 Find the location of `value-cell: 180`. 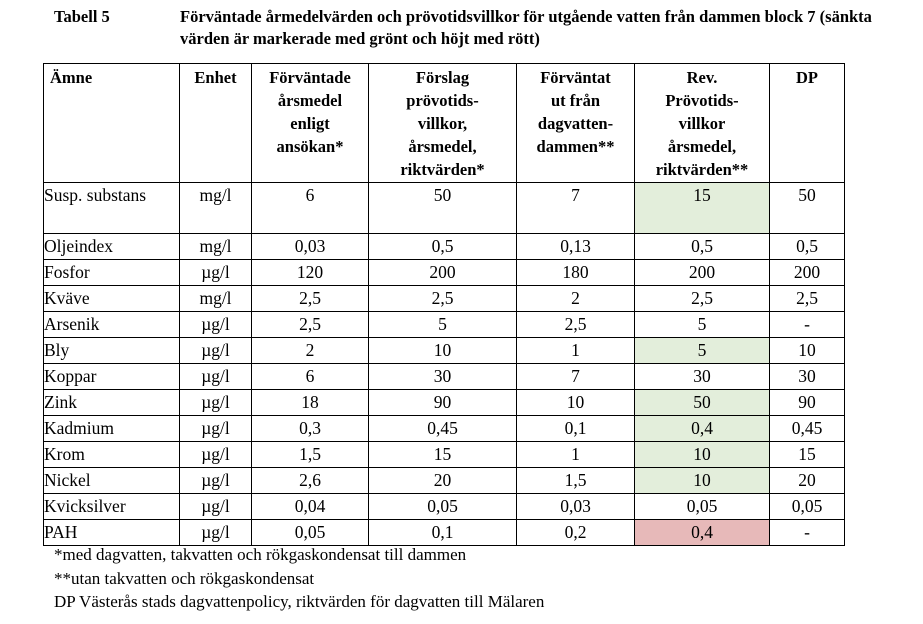

value-cell: 180 is located at coordinates (575, 272).